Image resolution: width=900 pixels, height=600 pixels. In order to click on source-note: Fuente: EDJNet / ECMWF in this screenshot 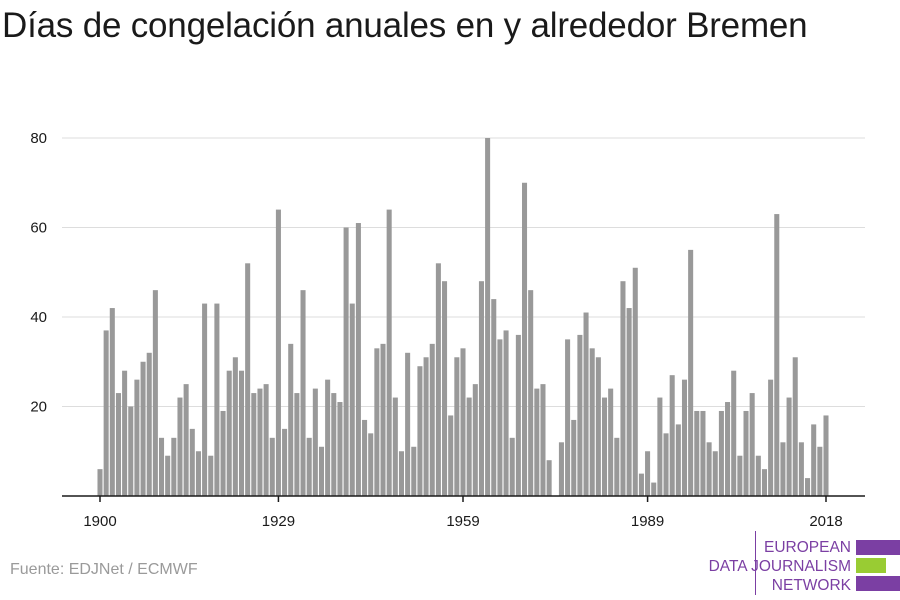, I will do `click(104, 569)`.